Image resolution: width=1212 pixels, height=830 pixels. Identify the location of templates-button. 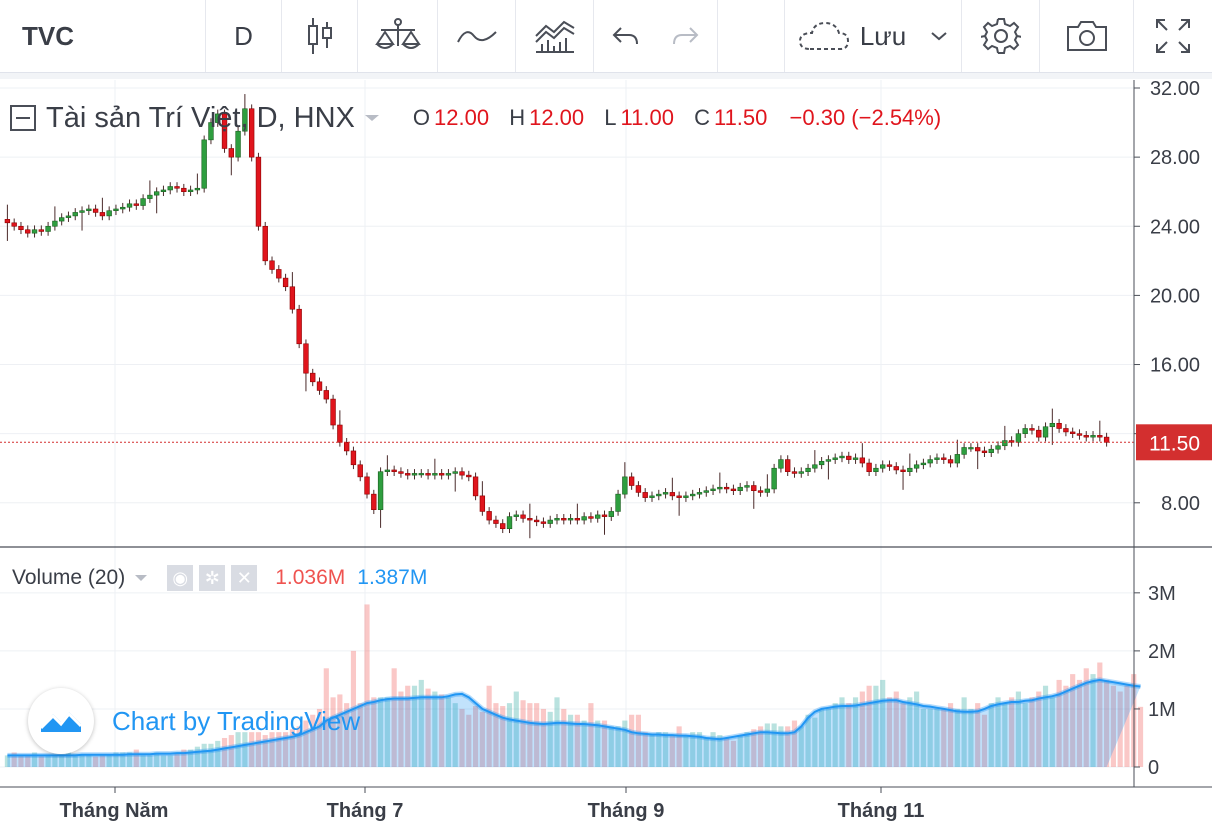
(555, 36).